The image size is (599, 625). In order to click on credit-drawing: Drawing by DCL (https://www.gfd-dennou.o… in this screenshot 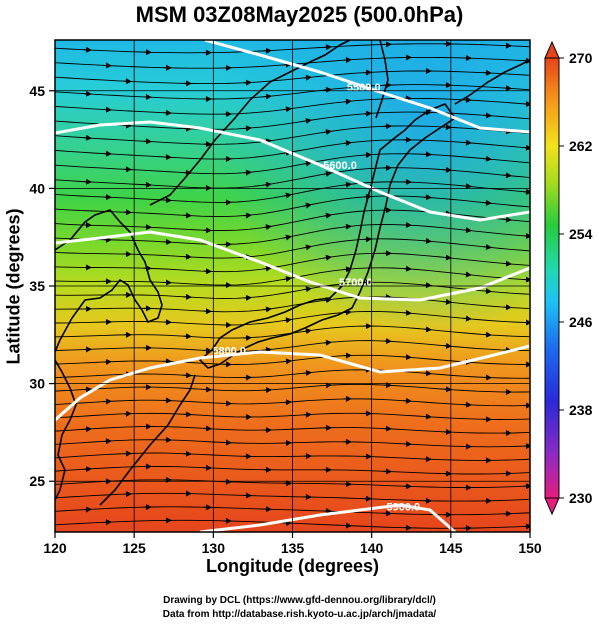, I will do `click(299, 600)`.